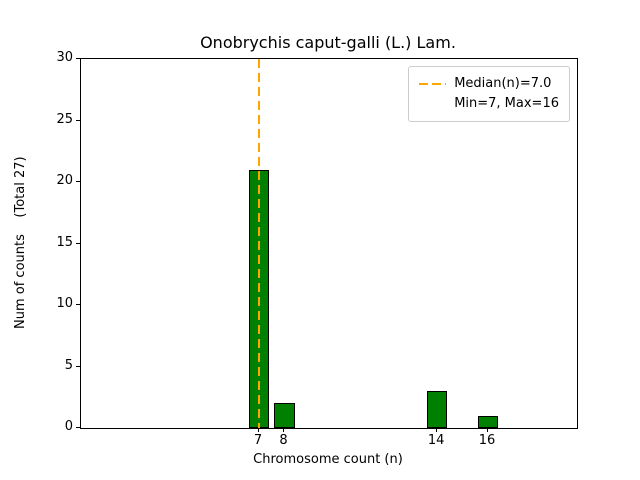 The image size is (640, 480). I want to click on y-tick-label: 0, so click(68, 426).